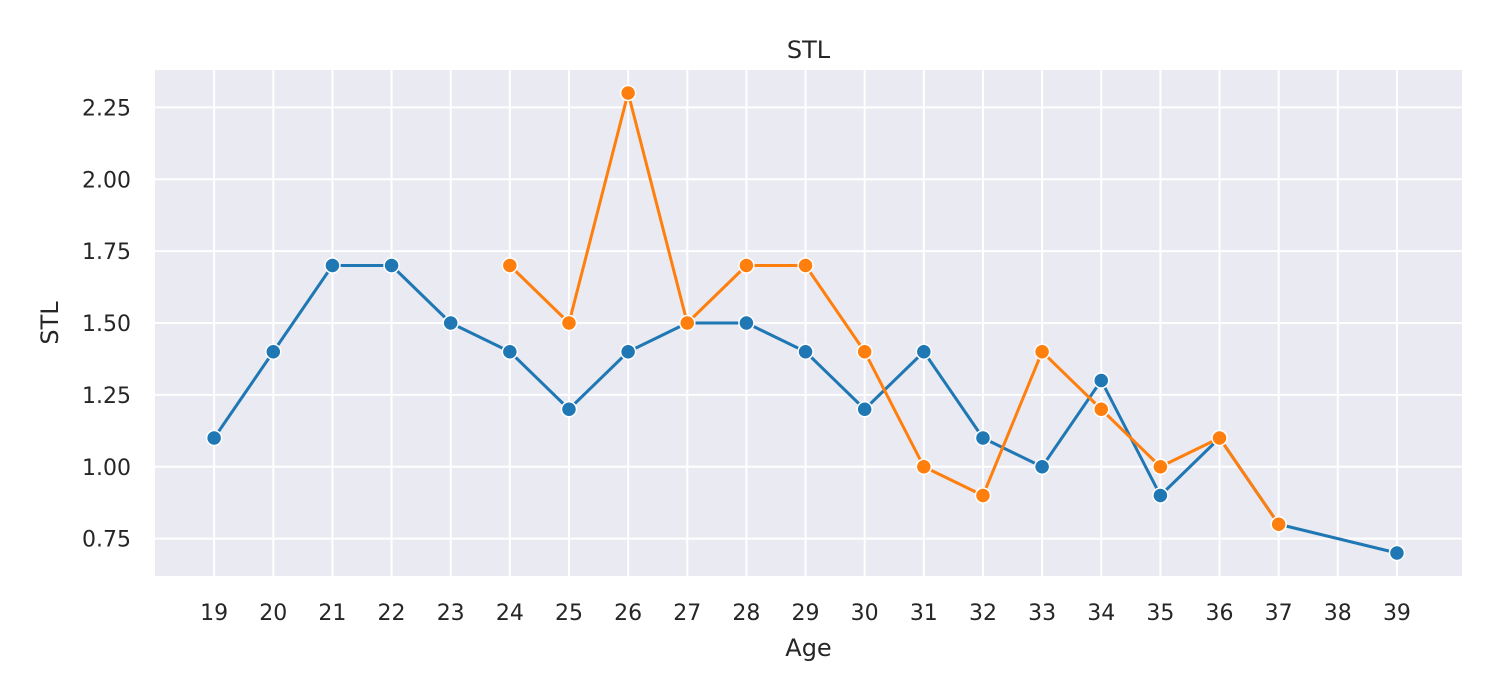 The width and height of the screenshot is (1500, 700). Describe the element at coordinates (1160, 613) in the screenshot. I see `x-tick-label: 35` at that location.